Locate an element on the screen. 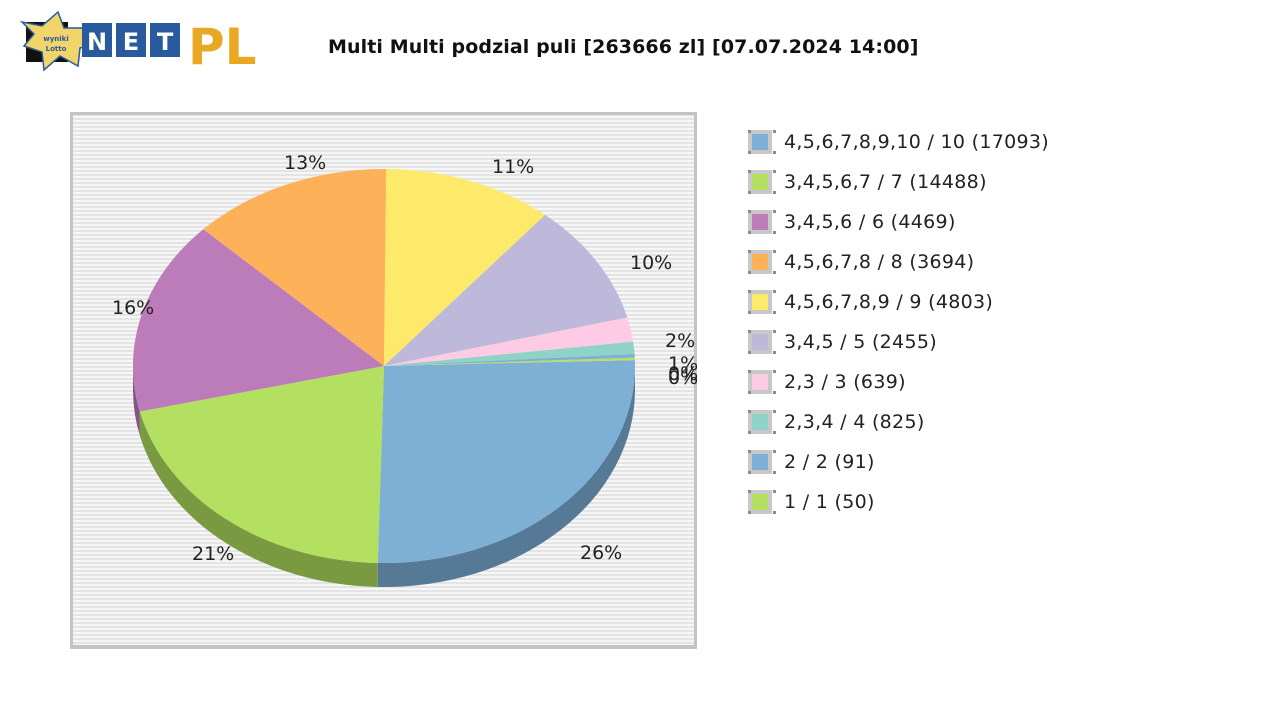 Image resolution: width=1280 pixels, height=720 pixels. pie-percent-label: 16% is located at coordinates (133, 308).